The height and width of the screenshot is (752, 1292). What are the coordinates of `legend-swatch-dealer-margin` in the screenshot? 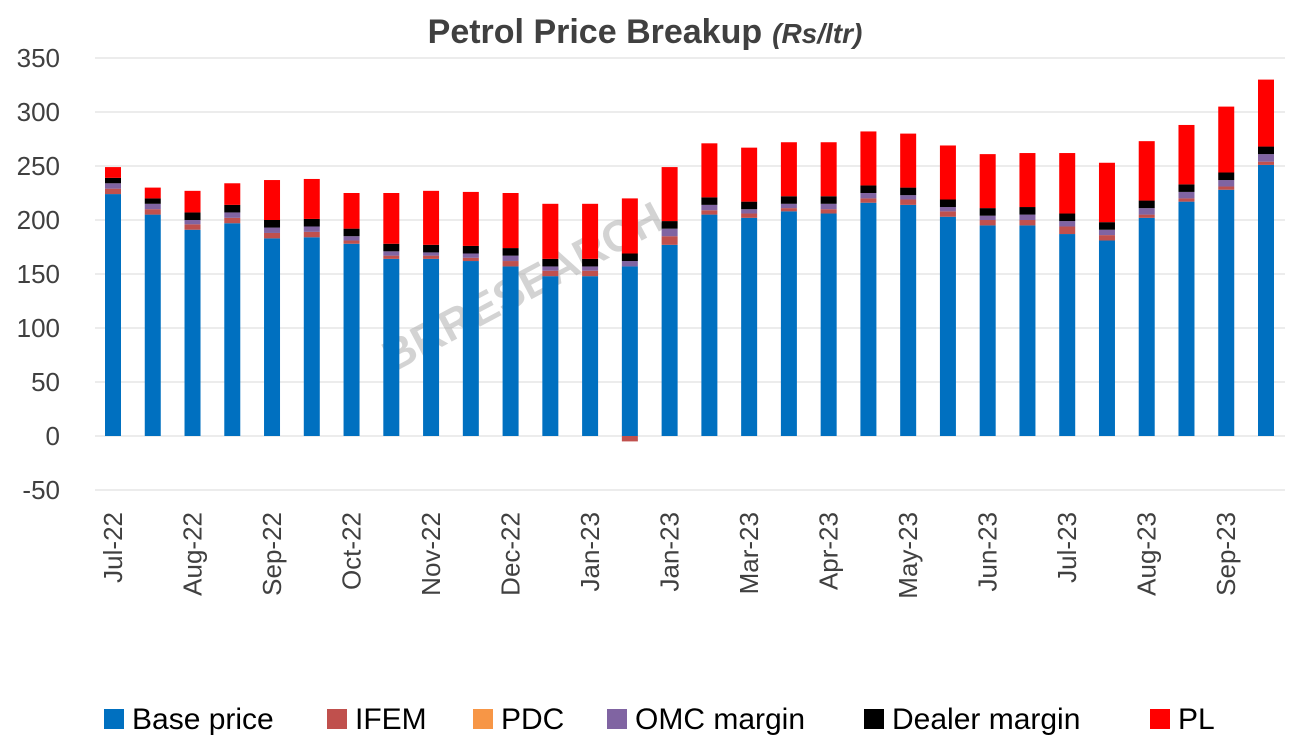 It's located at (874, 719).